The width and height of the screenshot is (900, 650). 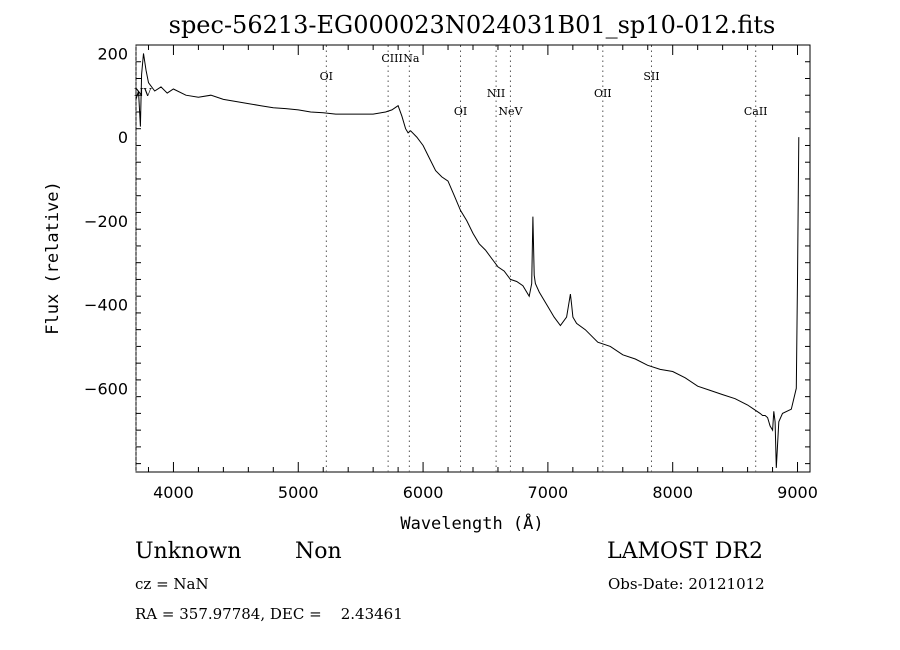 What do you see at coordinates (471, 523) in the screenshot?
I see `x-axis-label: Wavelength (Å)` at bounding box center [471, 523].